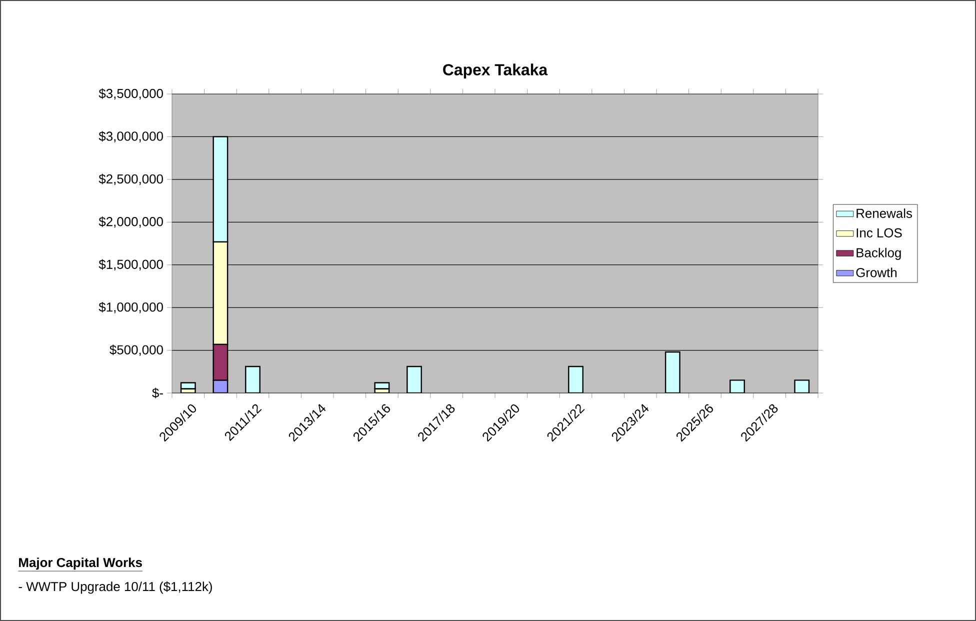 The width and height of the screenshot is (976, 621). What do you see at coordinates (876, 273) in the screenshot?
I see `legend-label: Growth` at bounding box center [876, 273].